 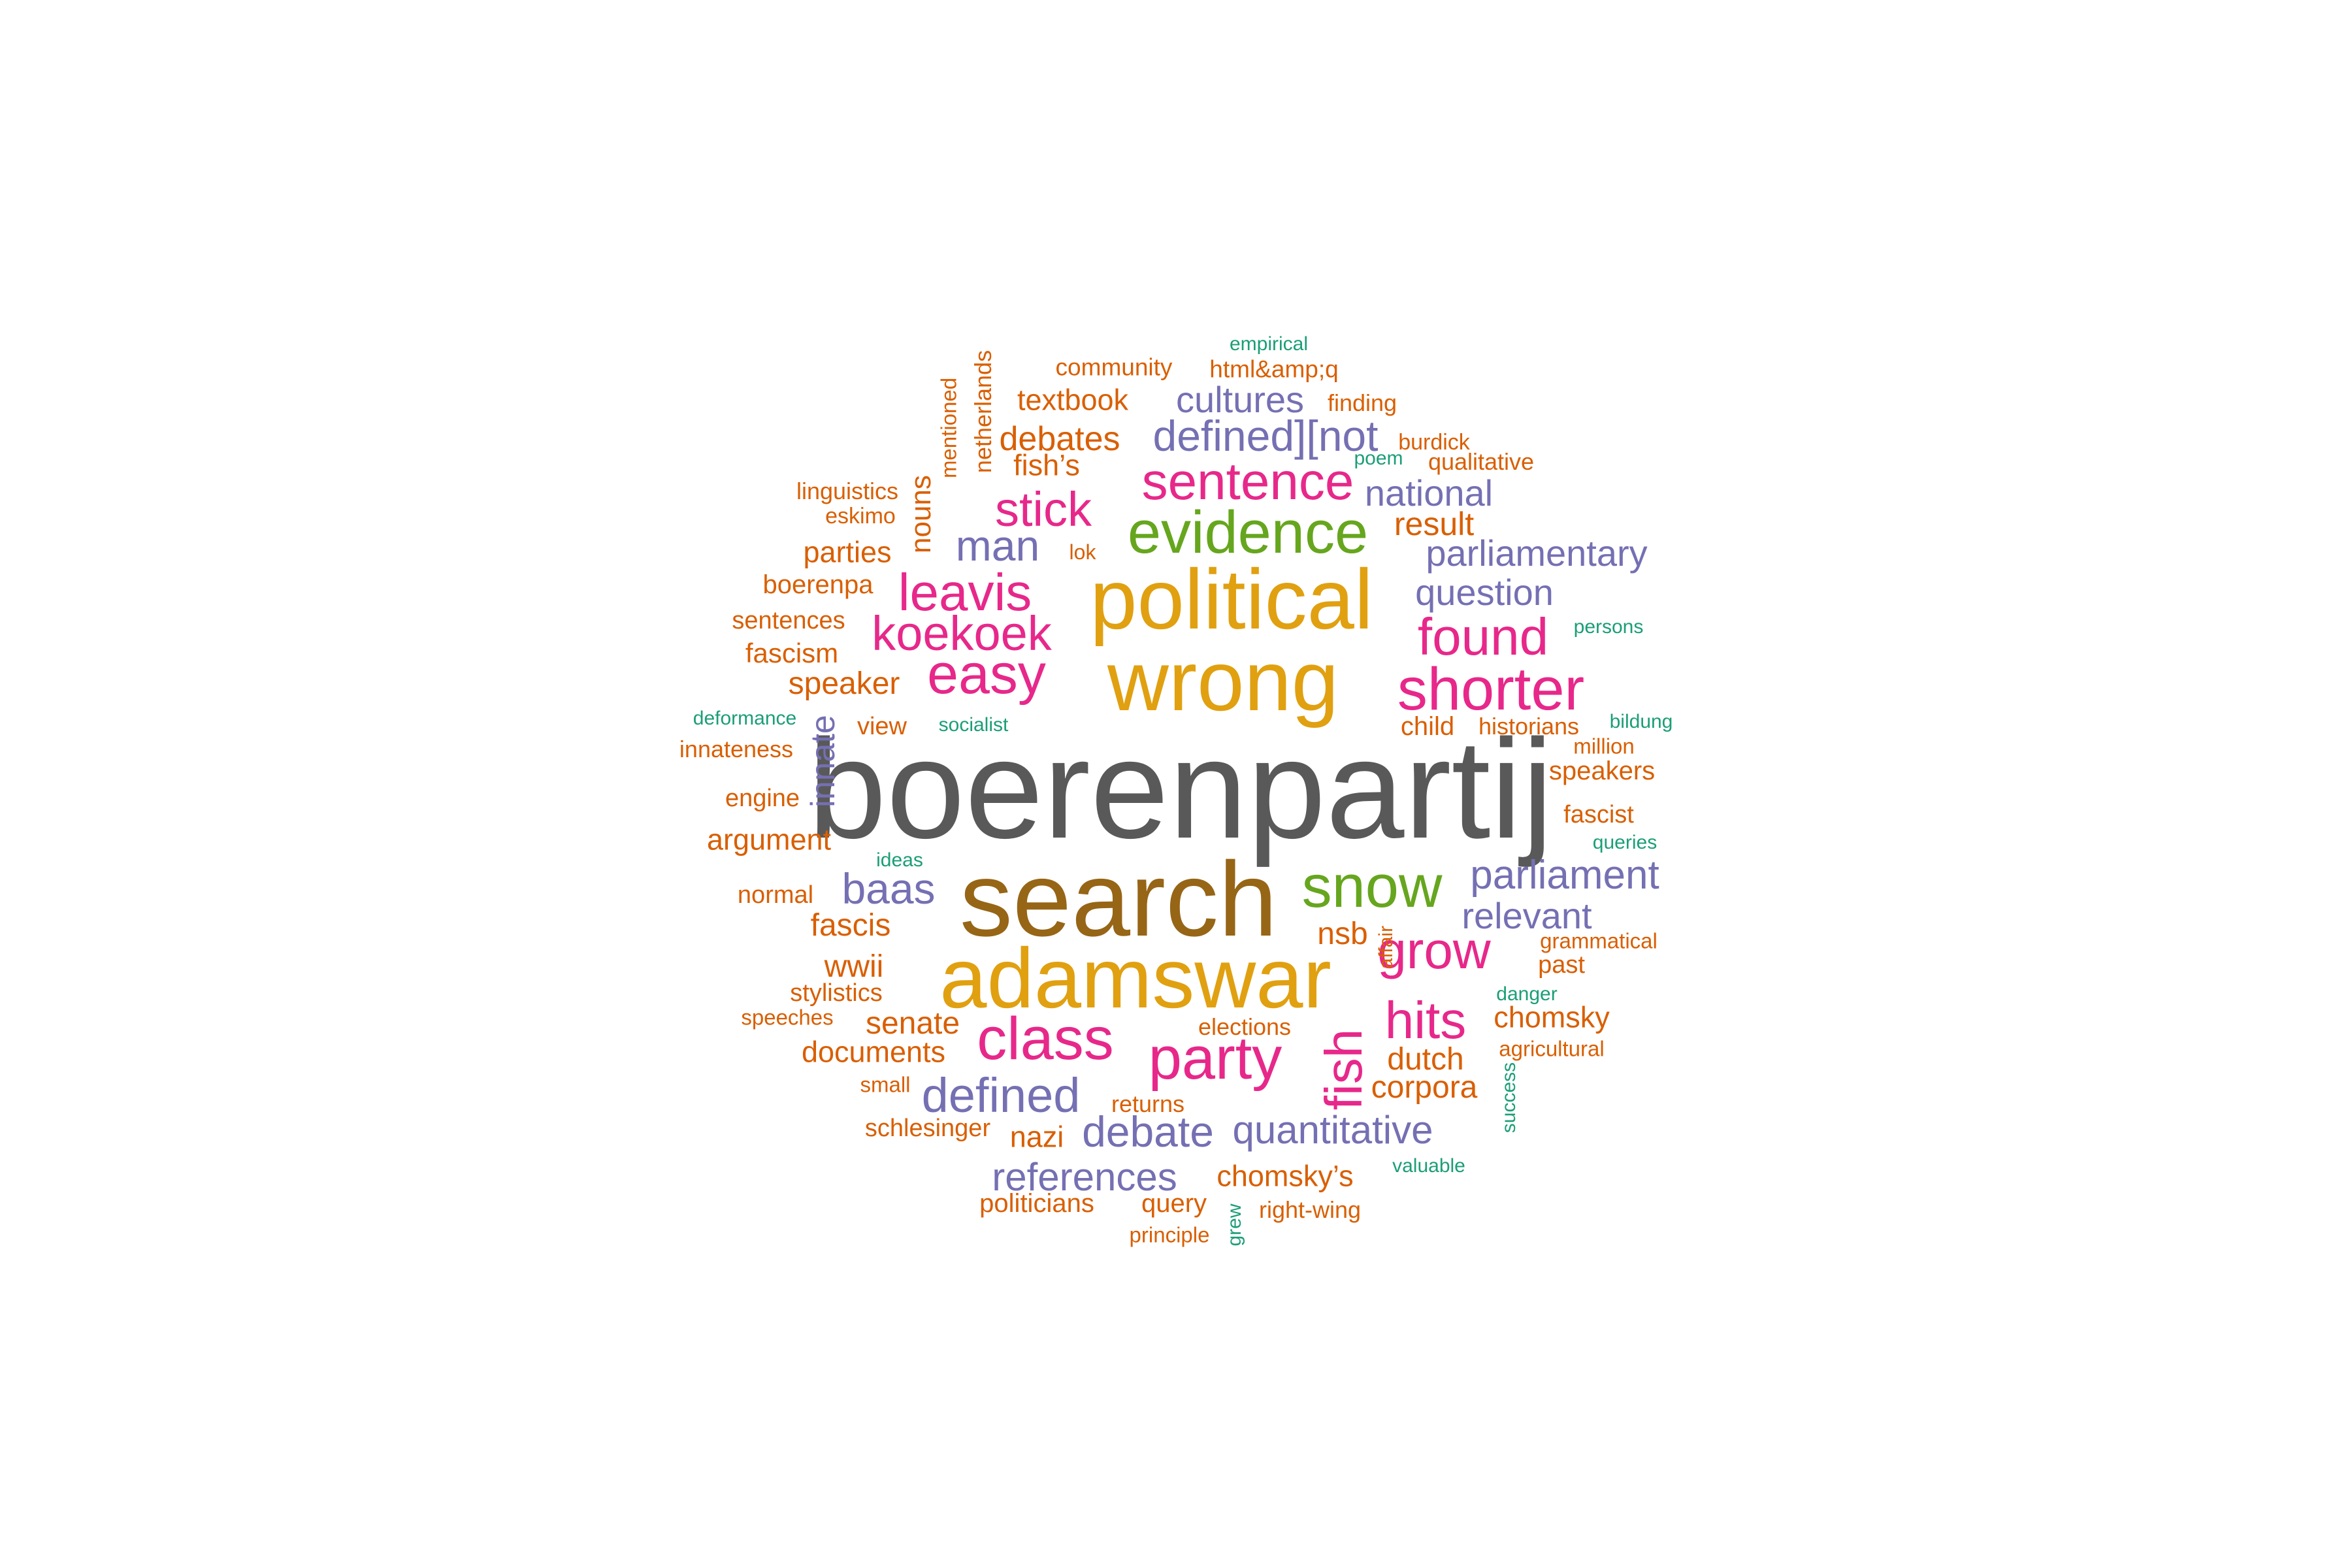 What do you see at coordinates (912, 1023) in the screenshot?
I see `word: senate` at bounding box center [912, 1023].